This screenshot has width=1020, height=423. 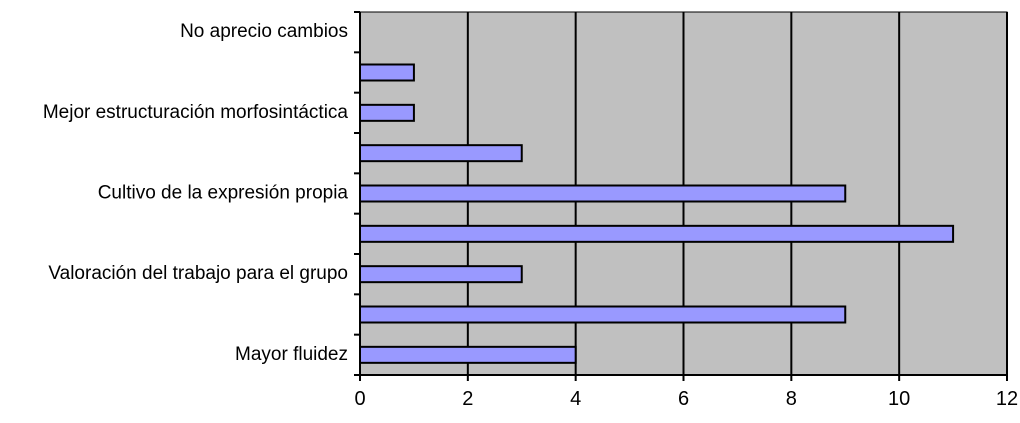 What do you see at coordinates (575, 399) in the screenshot?
I see `x-tick-label-4: 4` at bounding box center [575, 399].